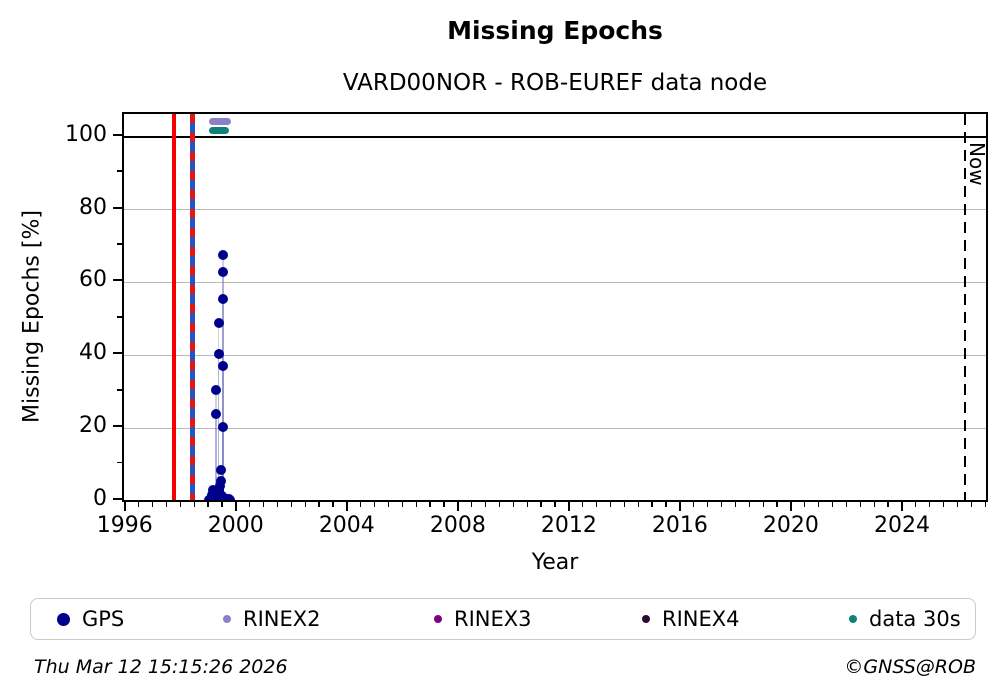 The width and height of the screenshot is (1008, 699). What do you see at coordinates (219, 121) in the screenshot?
I see `rinex2-bar` at bounding box center [219, 121].